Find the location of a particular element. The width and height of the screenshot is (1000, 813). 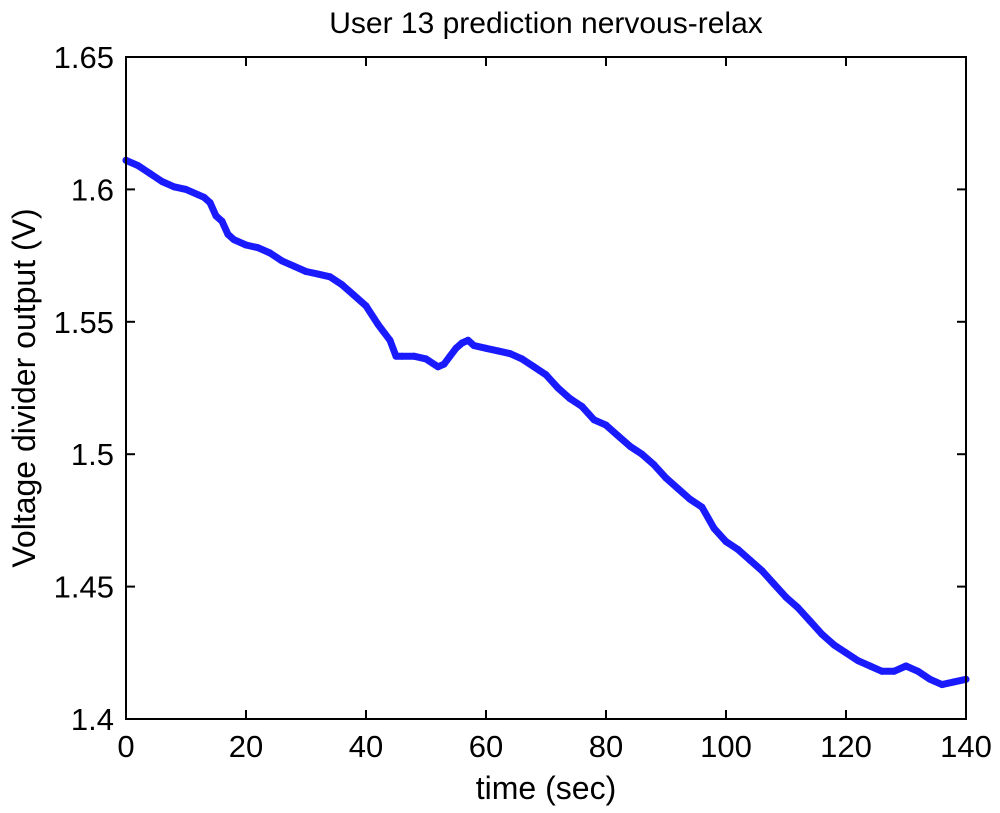

x-tick-label: 100 is located at coordinates (726, 746).